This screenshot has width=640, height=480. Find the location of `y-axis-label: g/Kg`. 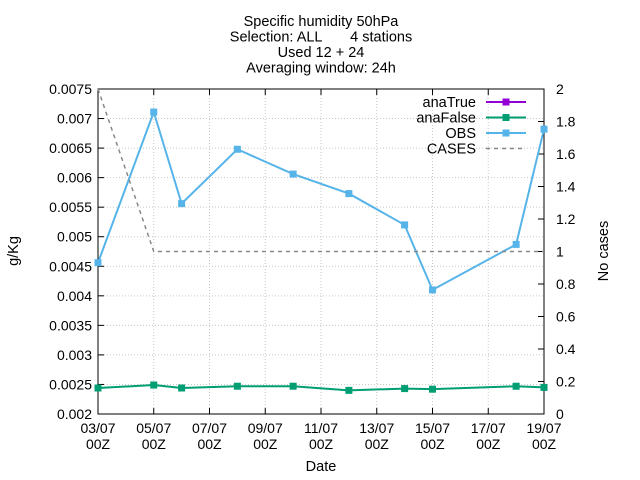

y-axis-label: g/Kg is located at coordinates (14, 251).